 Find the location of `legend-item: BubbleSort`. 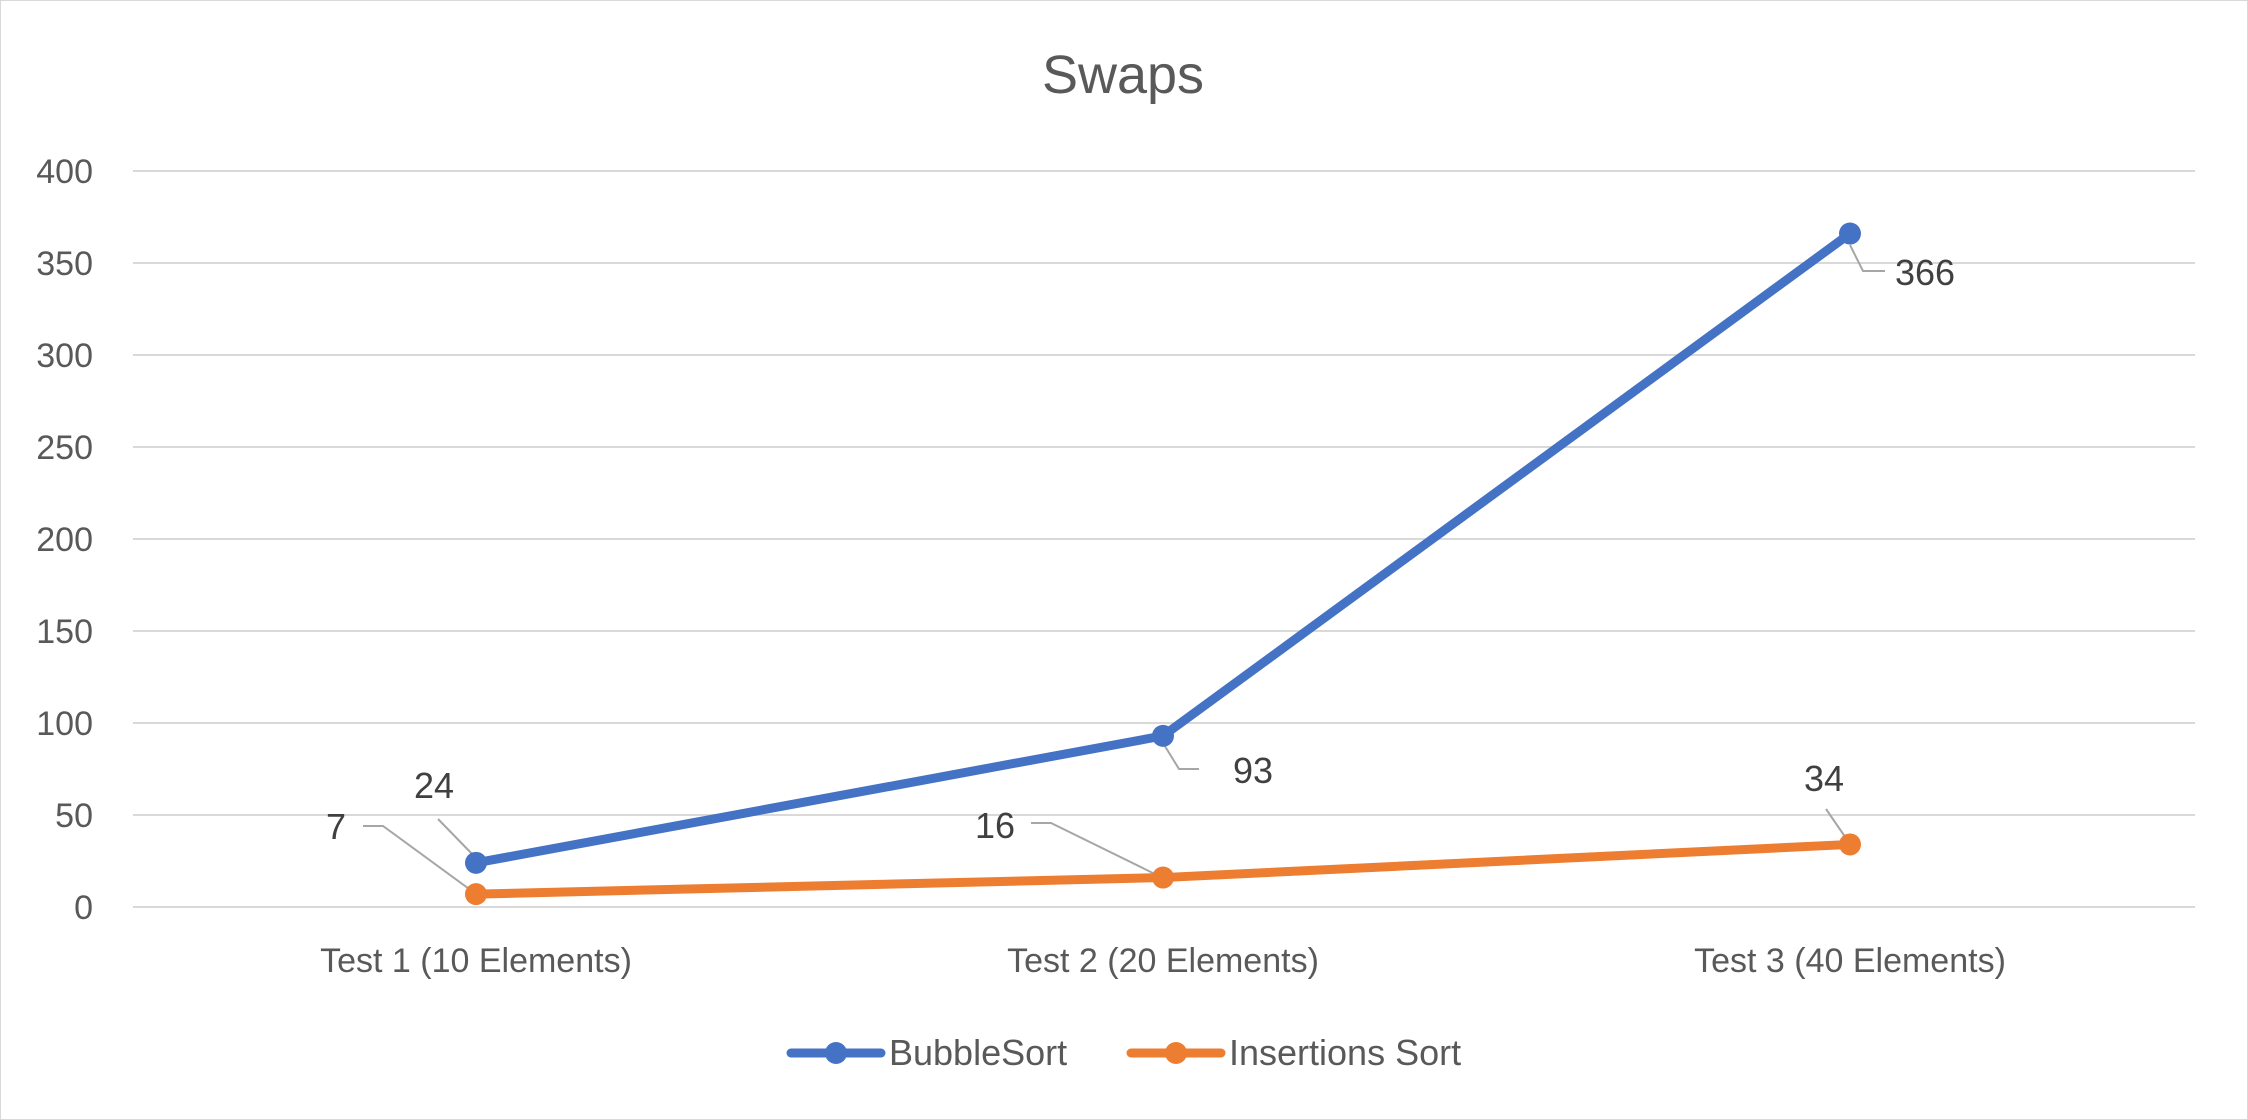

legend-item: BubbleSort is located at coordinates (926, 1052).